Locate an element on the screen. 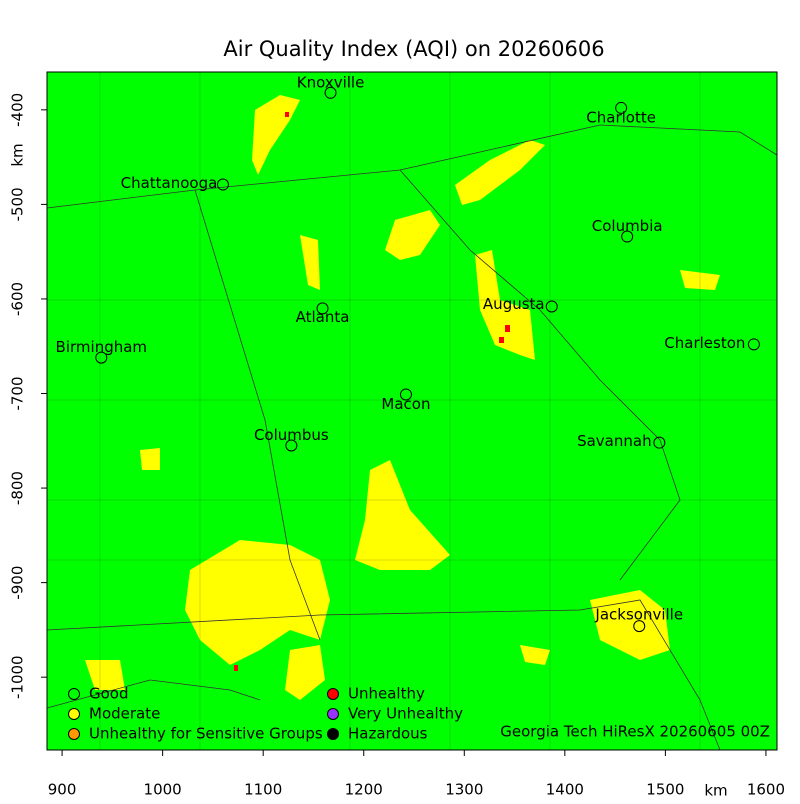  x-tick-label: 1600 is located at coordinates (766, 790).